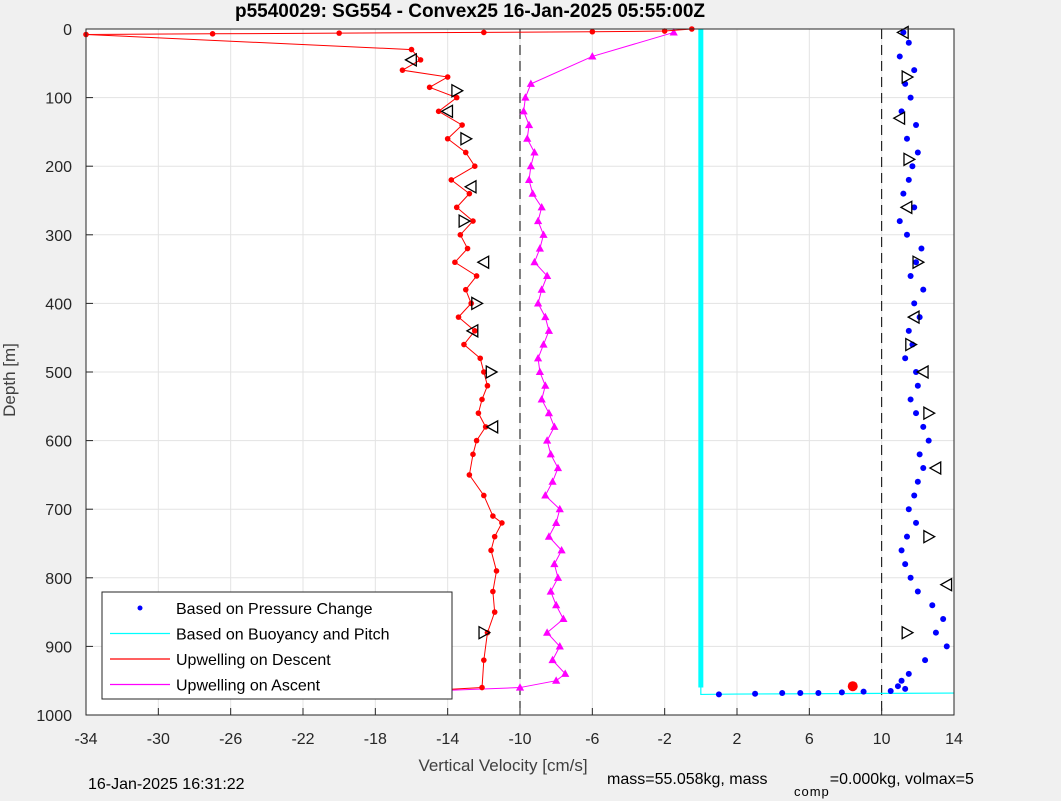  What do you see at coordinates (58, 647) in the screenshot?
I see `y-tick-label: 900` at bounding box center [58, 647].